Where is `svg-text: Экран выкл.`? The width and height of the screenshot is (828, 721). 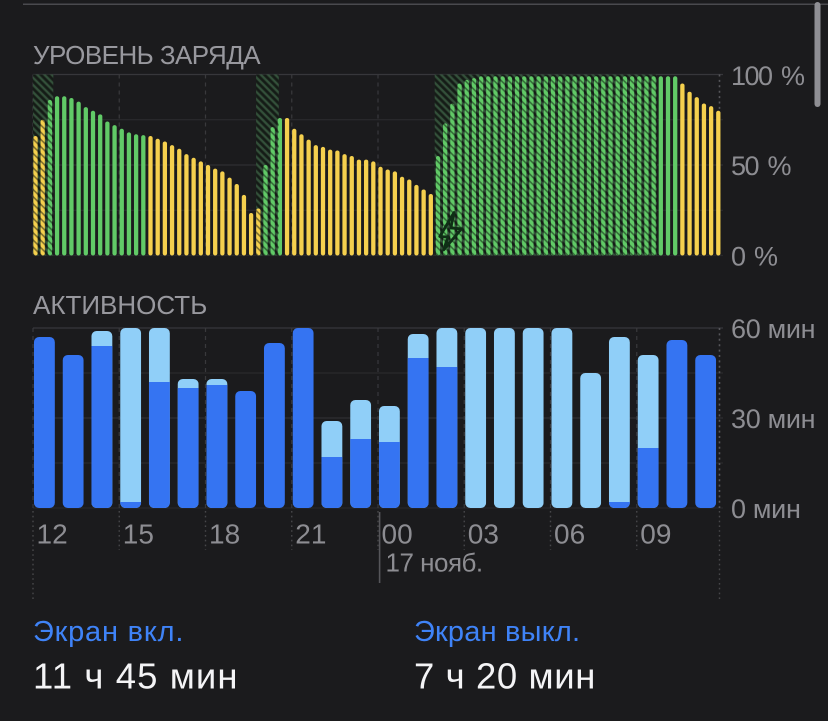
svg-text: Экран выкл. is located at coordinates (497, 632).